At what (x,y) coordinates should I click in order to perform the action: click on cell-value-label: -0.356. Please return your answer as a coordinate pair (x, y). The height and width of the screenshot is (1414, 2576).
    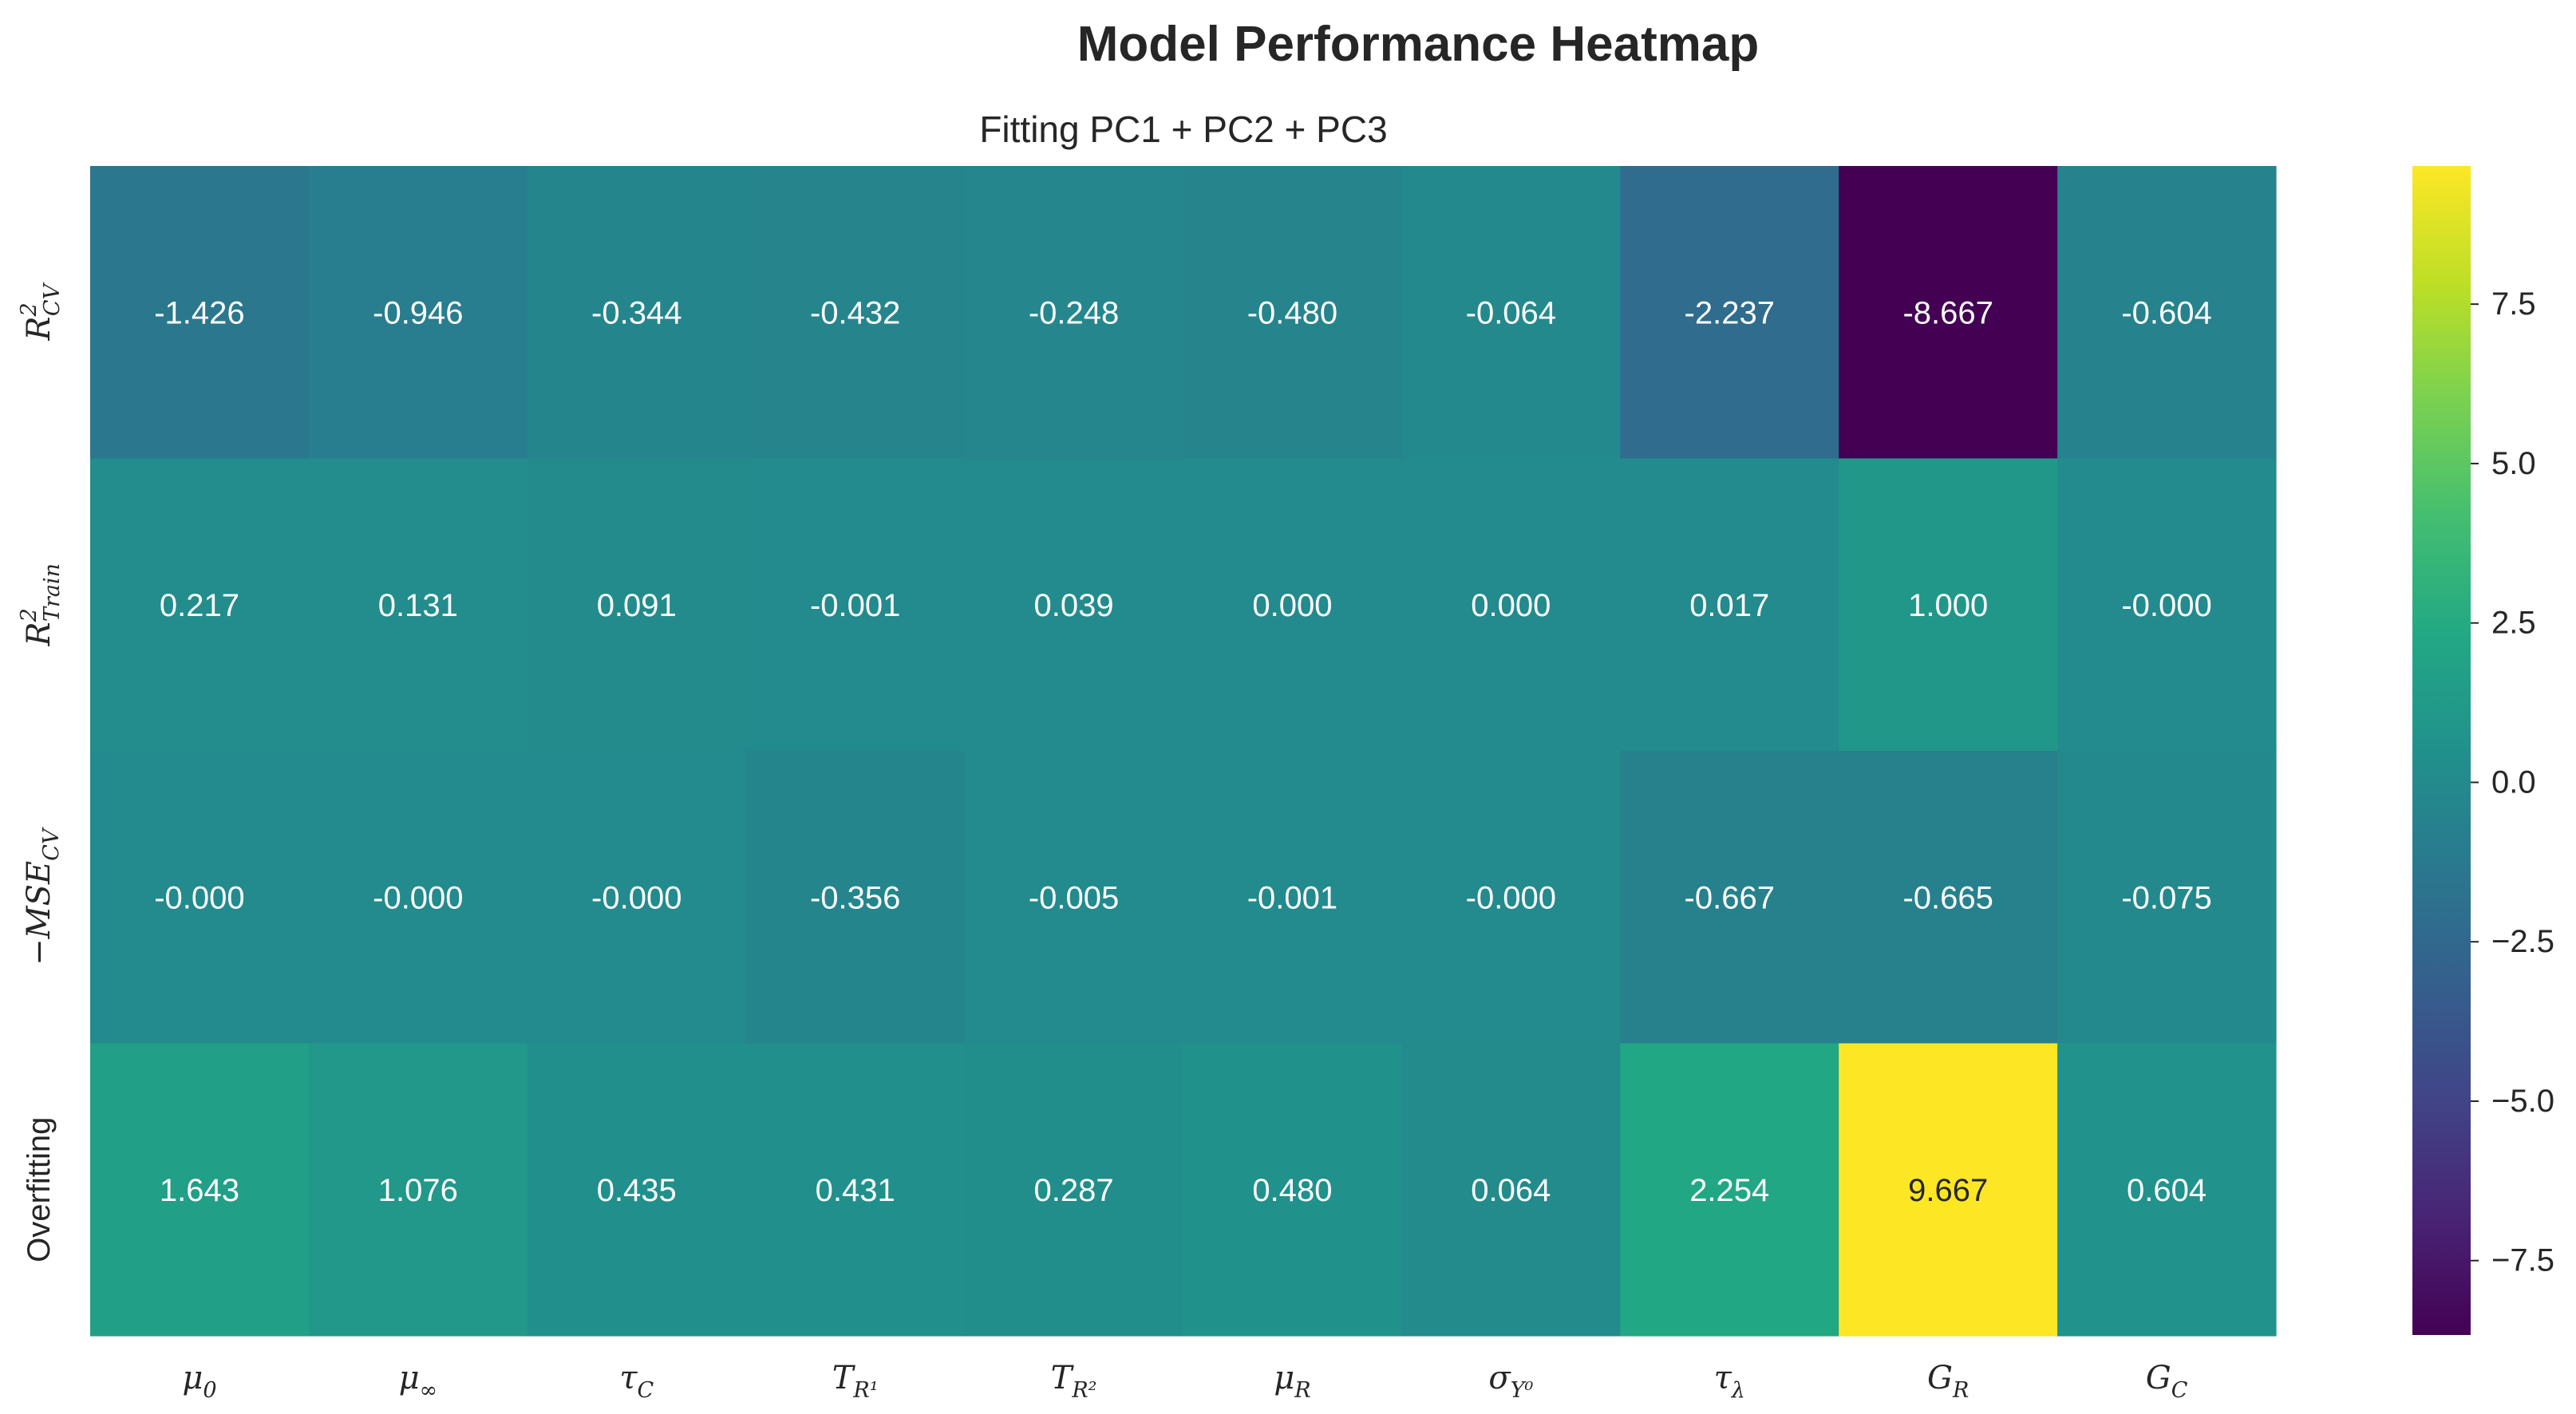
    Looking at the image, I should click on (855, 897).